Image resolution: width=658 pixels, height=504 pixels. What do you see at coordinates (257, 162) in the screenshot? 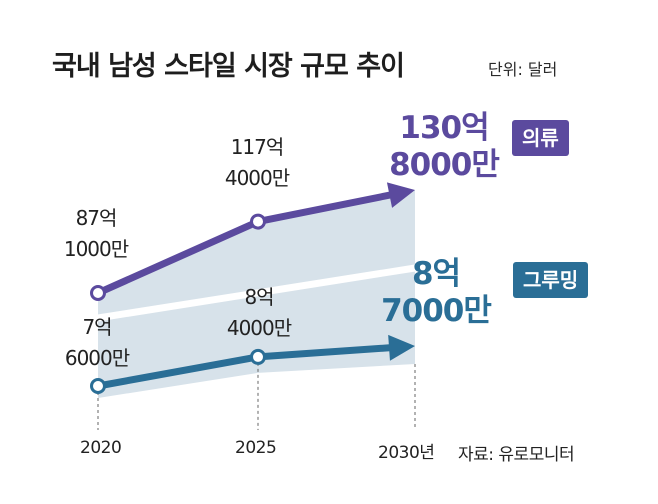
I see `clothing-value-label-2025: 117억 4000만` at bounding box center [257, 162].